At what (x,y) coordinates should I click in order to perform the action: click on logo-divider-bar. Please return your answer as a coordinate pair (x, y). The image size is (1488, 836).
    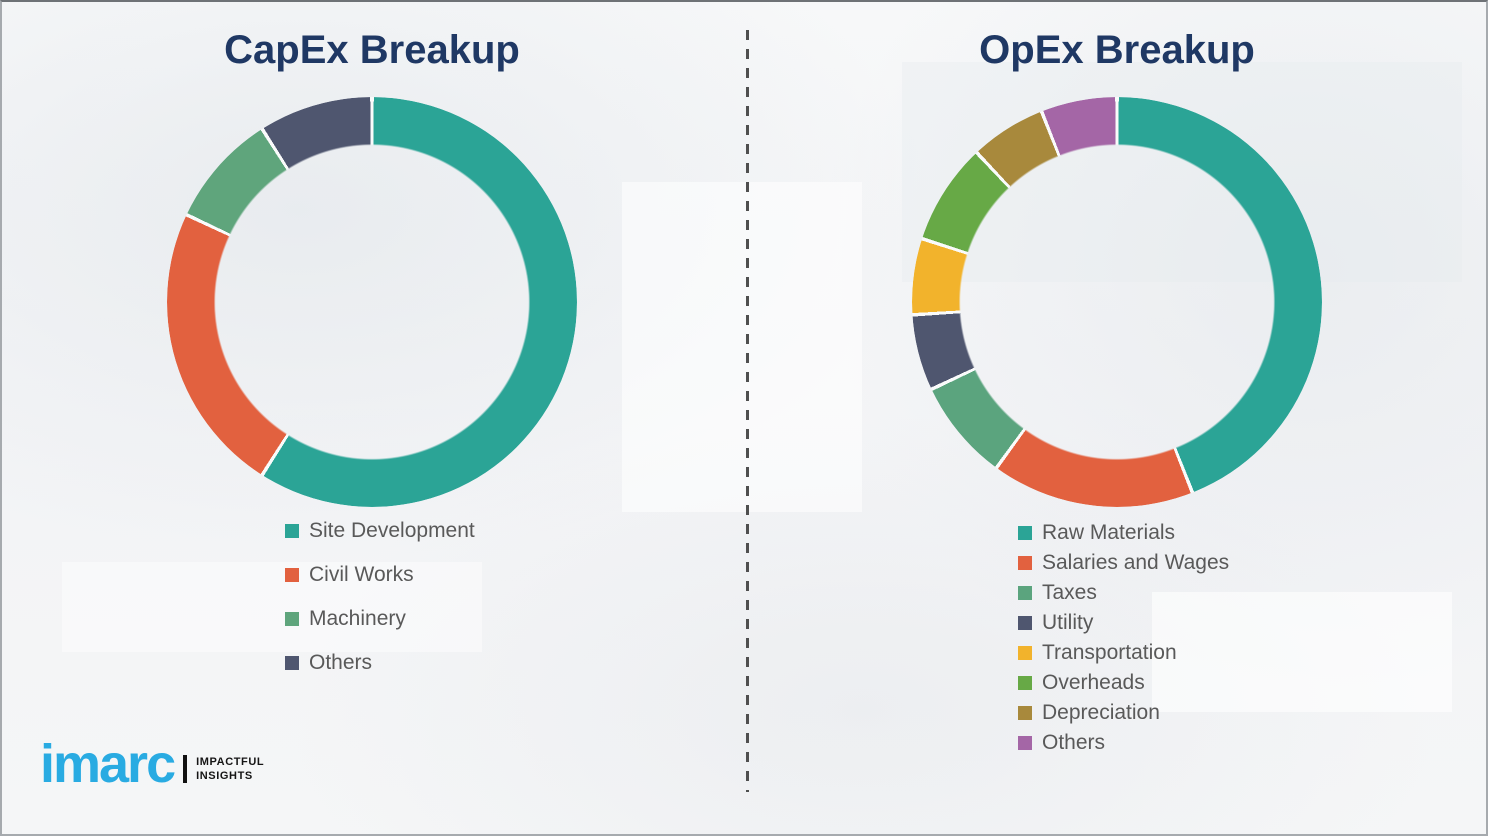
    Looking at the image, I should click on (185, 769).